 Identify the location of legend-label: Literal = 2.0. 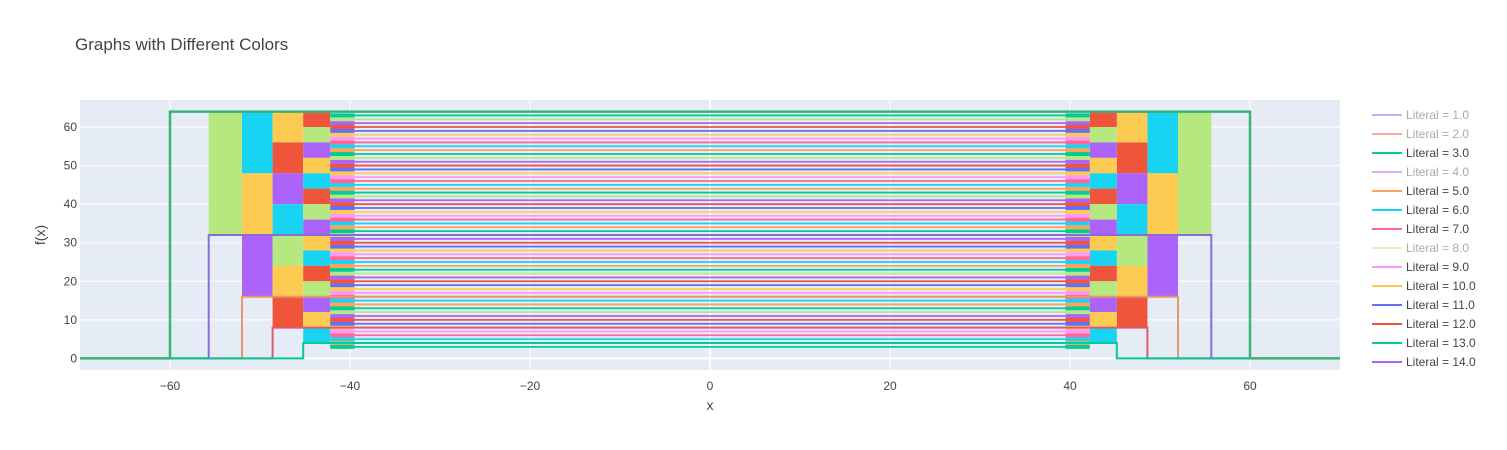
(1437, 134).